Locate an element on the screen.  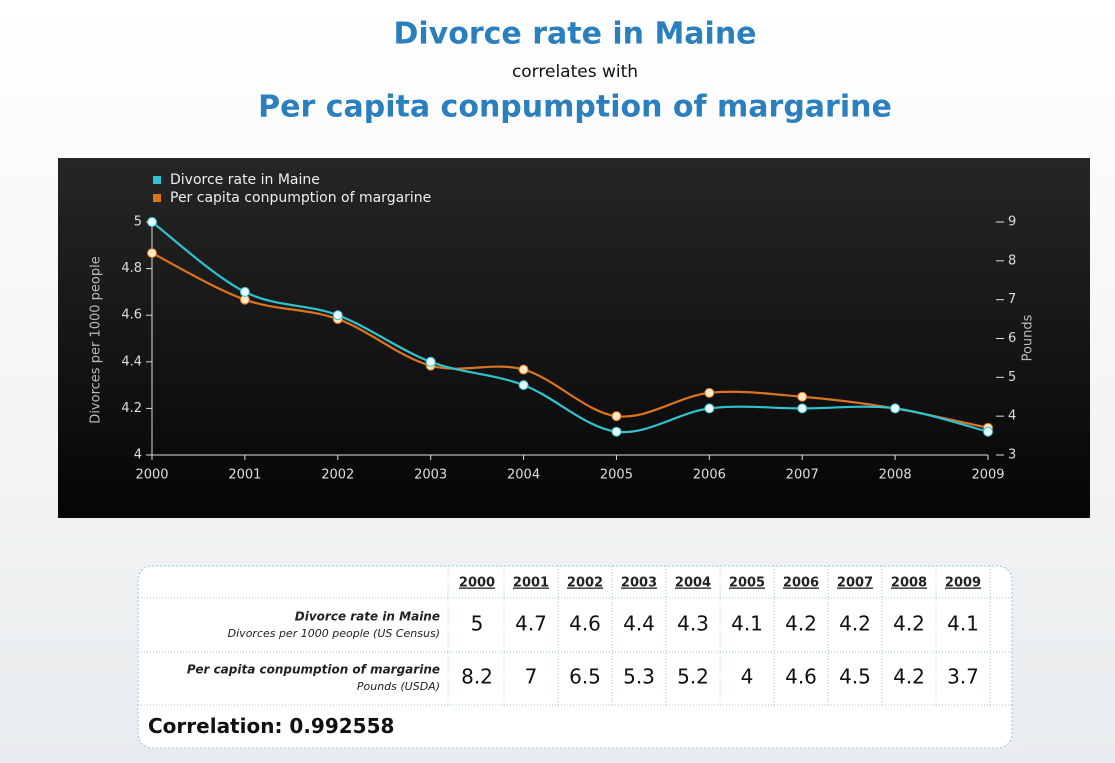
correlation: Correlation: 0.992558 is located at coordinates (271, 726).